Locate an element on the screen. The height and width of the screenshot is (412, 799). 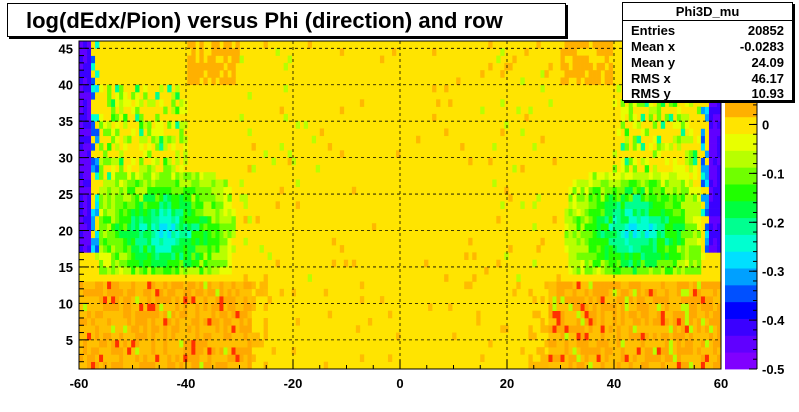
palette-swatch is located at coordinates (741, 176).